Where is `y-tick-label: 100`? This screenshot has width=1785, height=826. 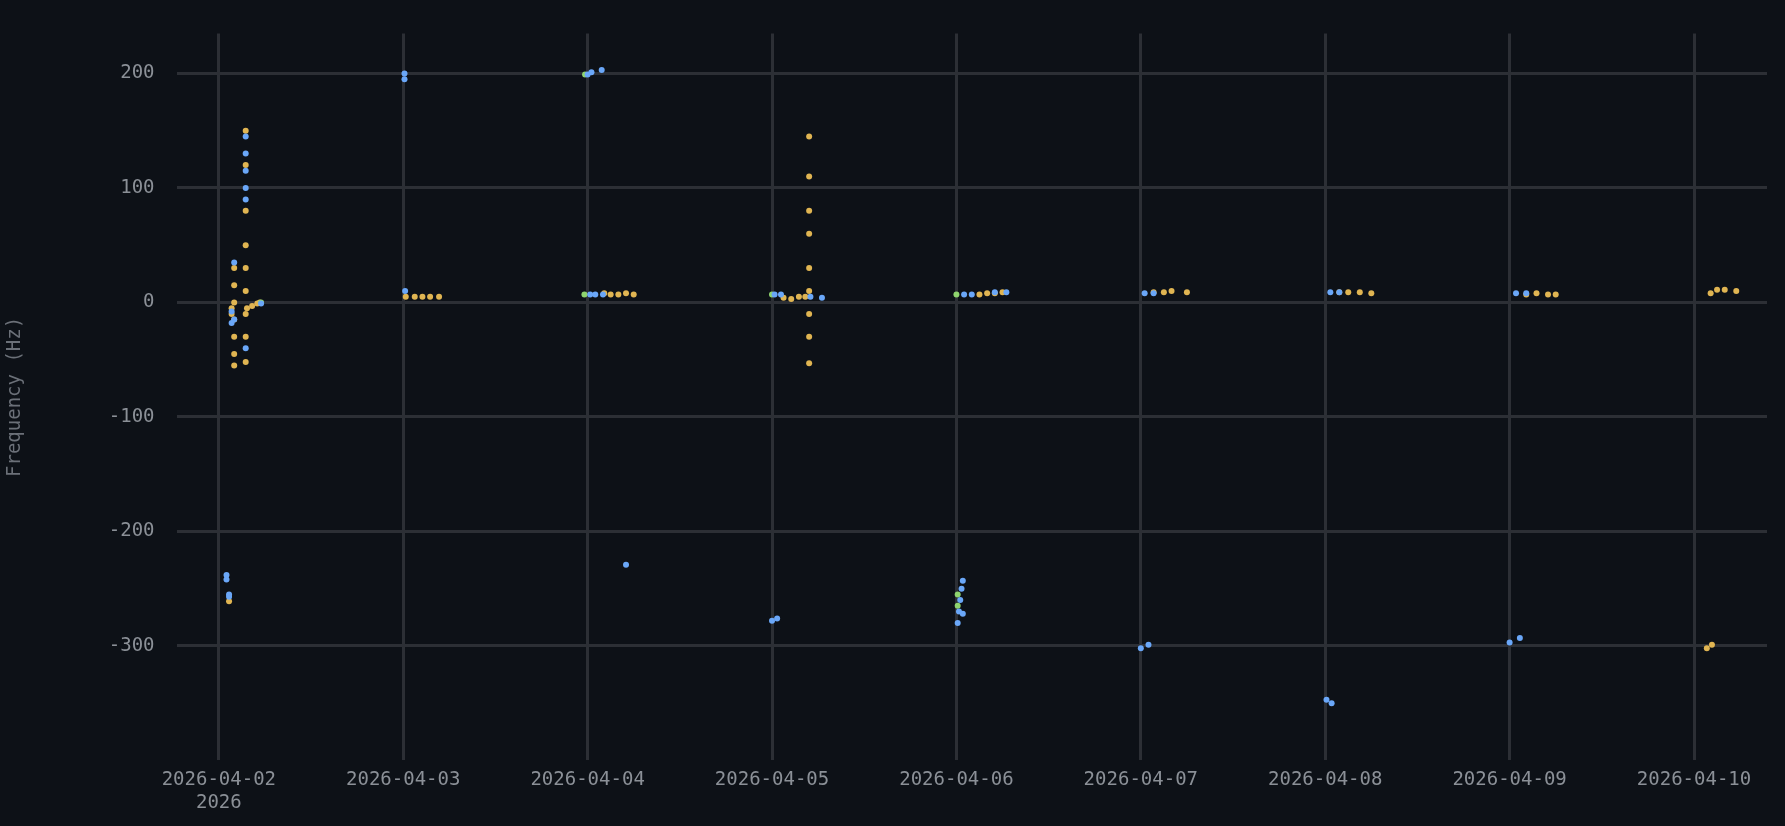 y-tick-label: 100 is located at coordinates (137, 185).